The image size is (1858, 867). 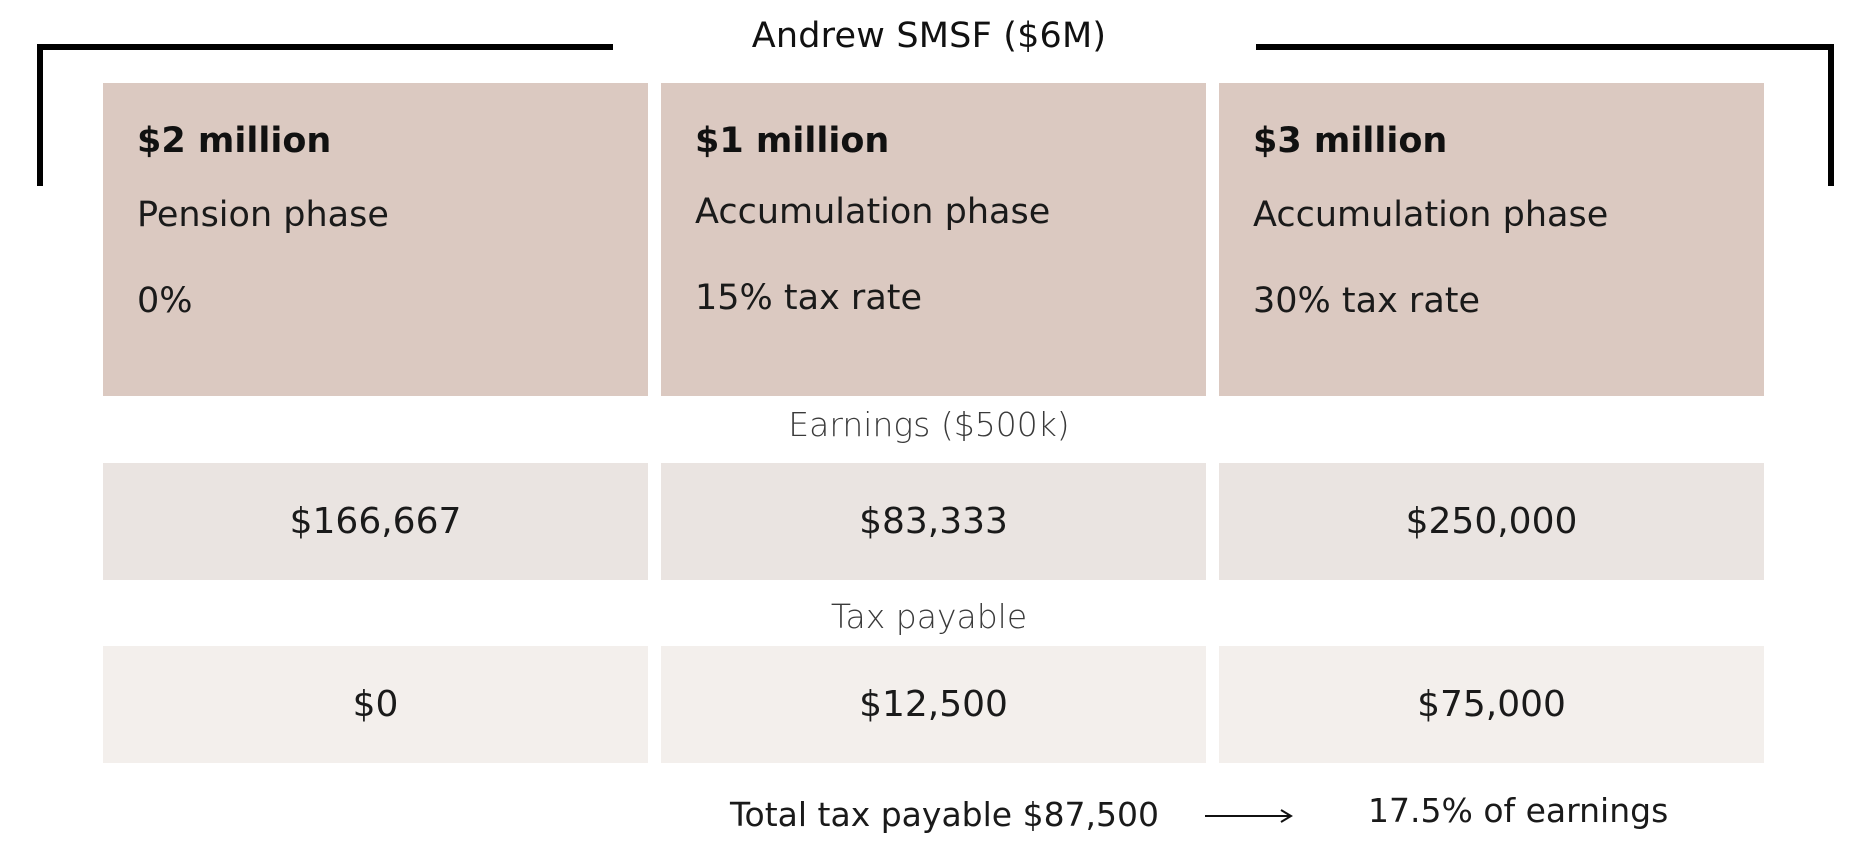 I want to click on phase-amount: $1 million, so click(x=792, y=141).